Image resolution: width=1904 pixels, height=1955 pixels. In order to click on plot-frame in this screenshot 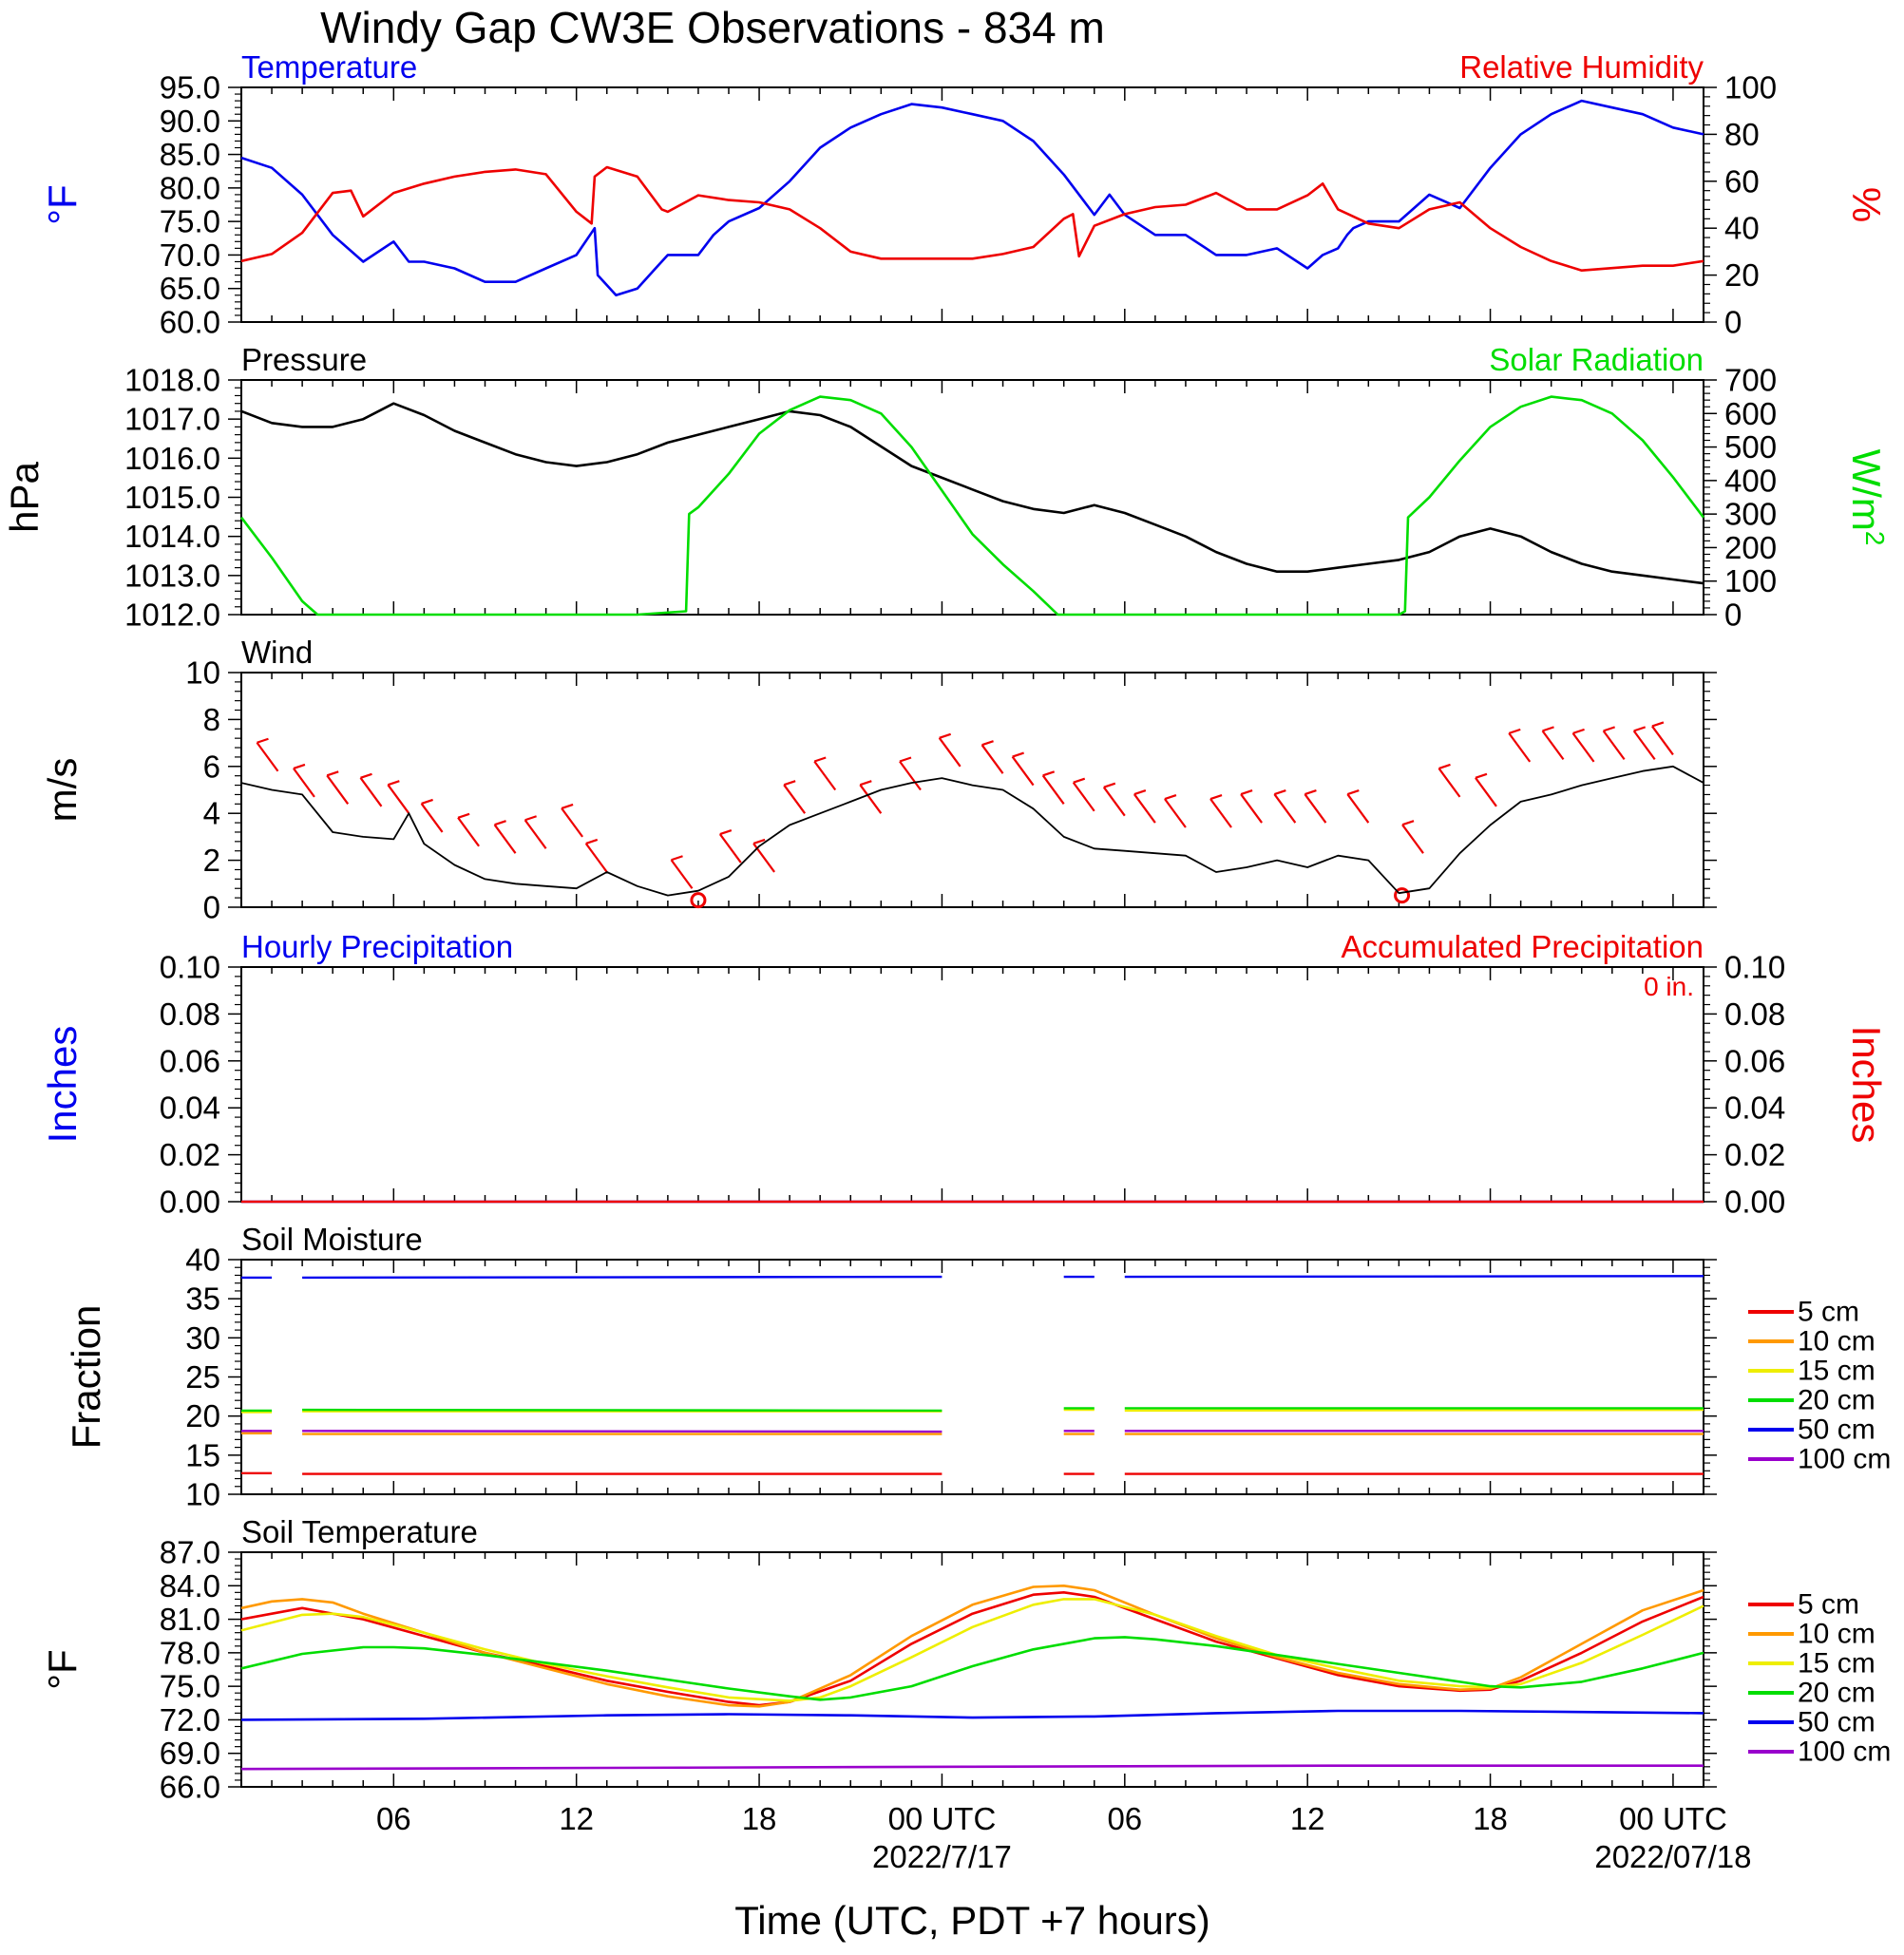, I will do `click(972, 1377)`.